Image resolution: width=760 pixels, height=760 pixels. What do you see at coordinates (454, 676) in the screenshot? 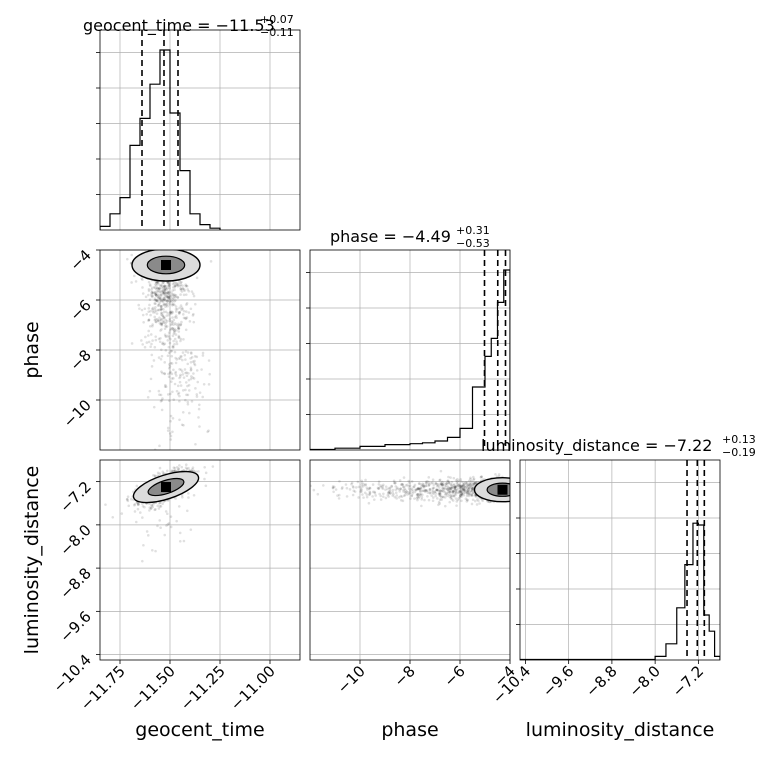
I see `xtick-label-phase: −6` at bounding box center [454, 676].